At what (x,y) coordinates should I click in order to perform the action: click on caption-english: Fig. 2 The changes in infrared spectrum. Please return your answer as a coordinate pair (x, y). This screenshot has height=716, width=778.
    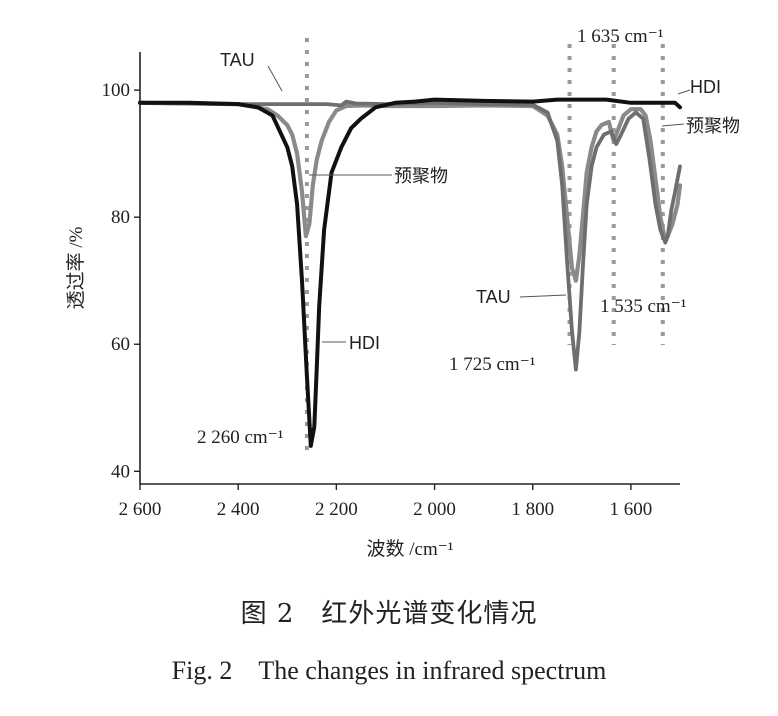
    Looking at the image, I should click on (389, 670).